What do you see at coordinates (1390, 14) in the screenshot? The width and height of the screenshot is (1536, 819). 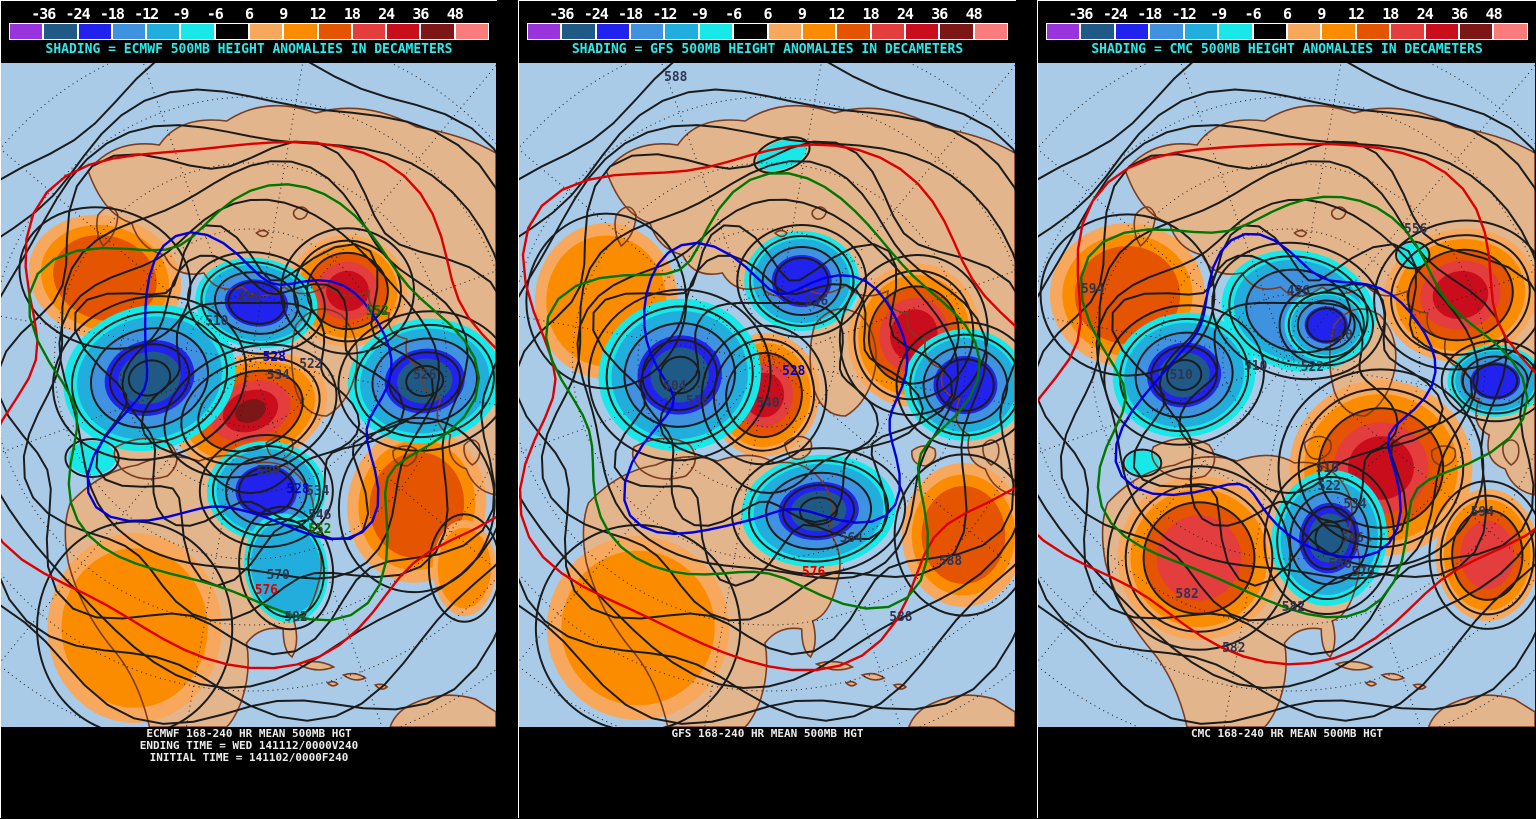 I see `colorbar-tick: 18` at bounding box center [1390, 14].